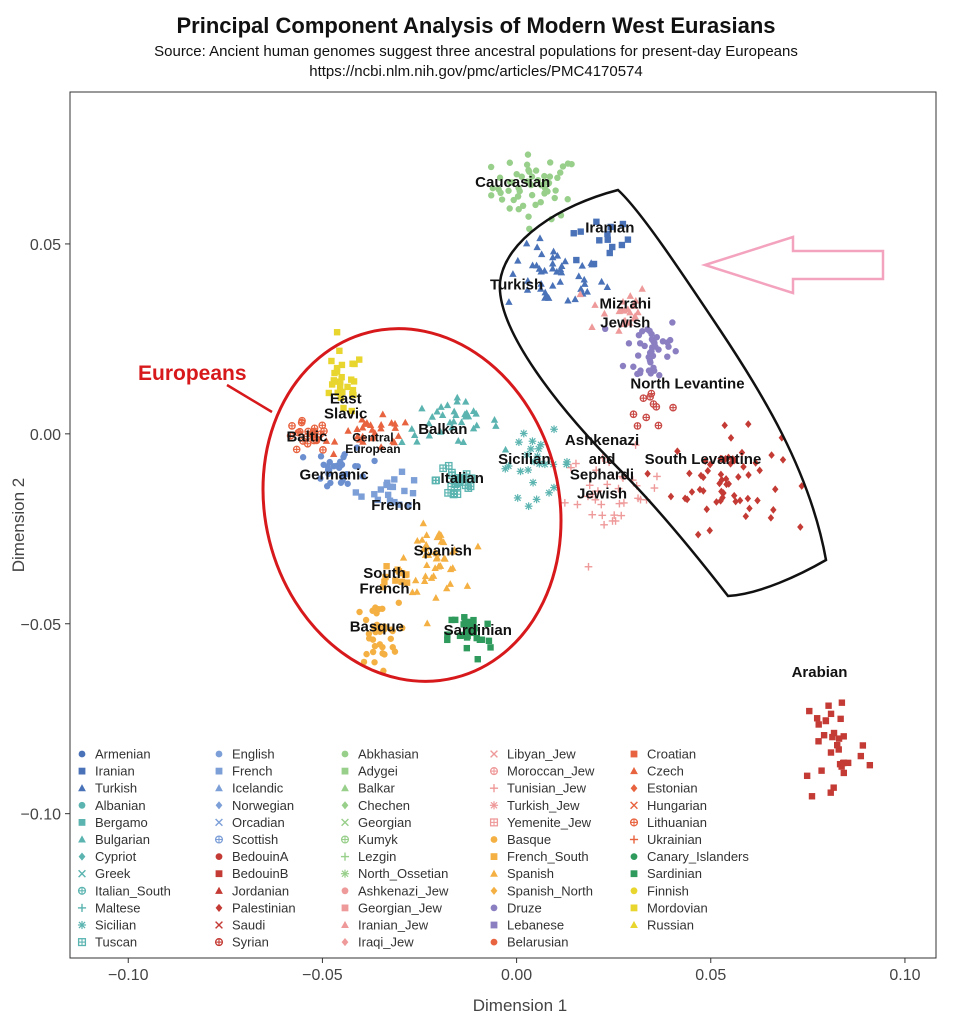 The image size is (953, 1024). Describe the element at coordinates (260, 873) in the screenshot. I see `legend-label-1-7: BedouinB` at that location.